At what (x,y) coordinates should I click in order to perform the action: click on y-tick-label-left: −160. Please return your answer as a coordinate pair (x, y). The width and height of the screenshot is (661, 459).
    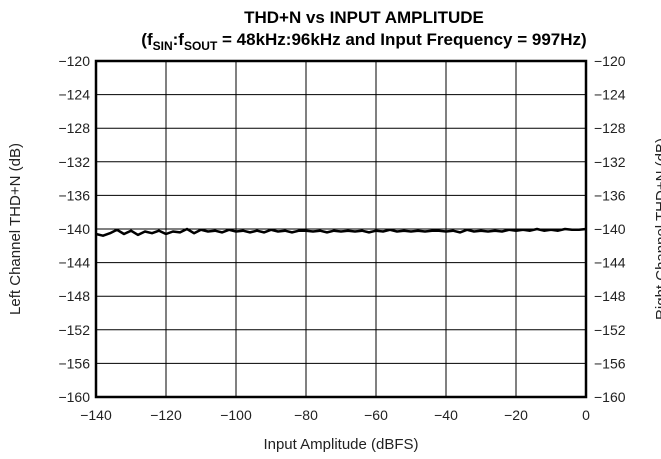
    Looking at the image, I should click on (74, 397).